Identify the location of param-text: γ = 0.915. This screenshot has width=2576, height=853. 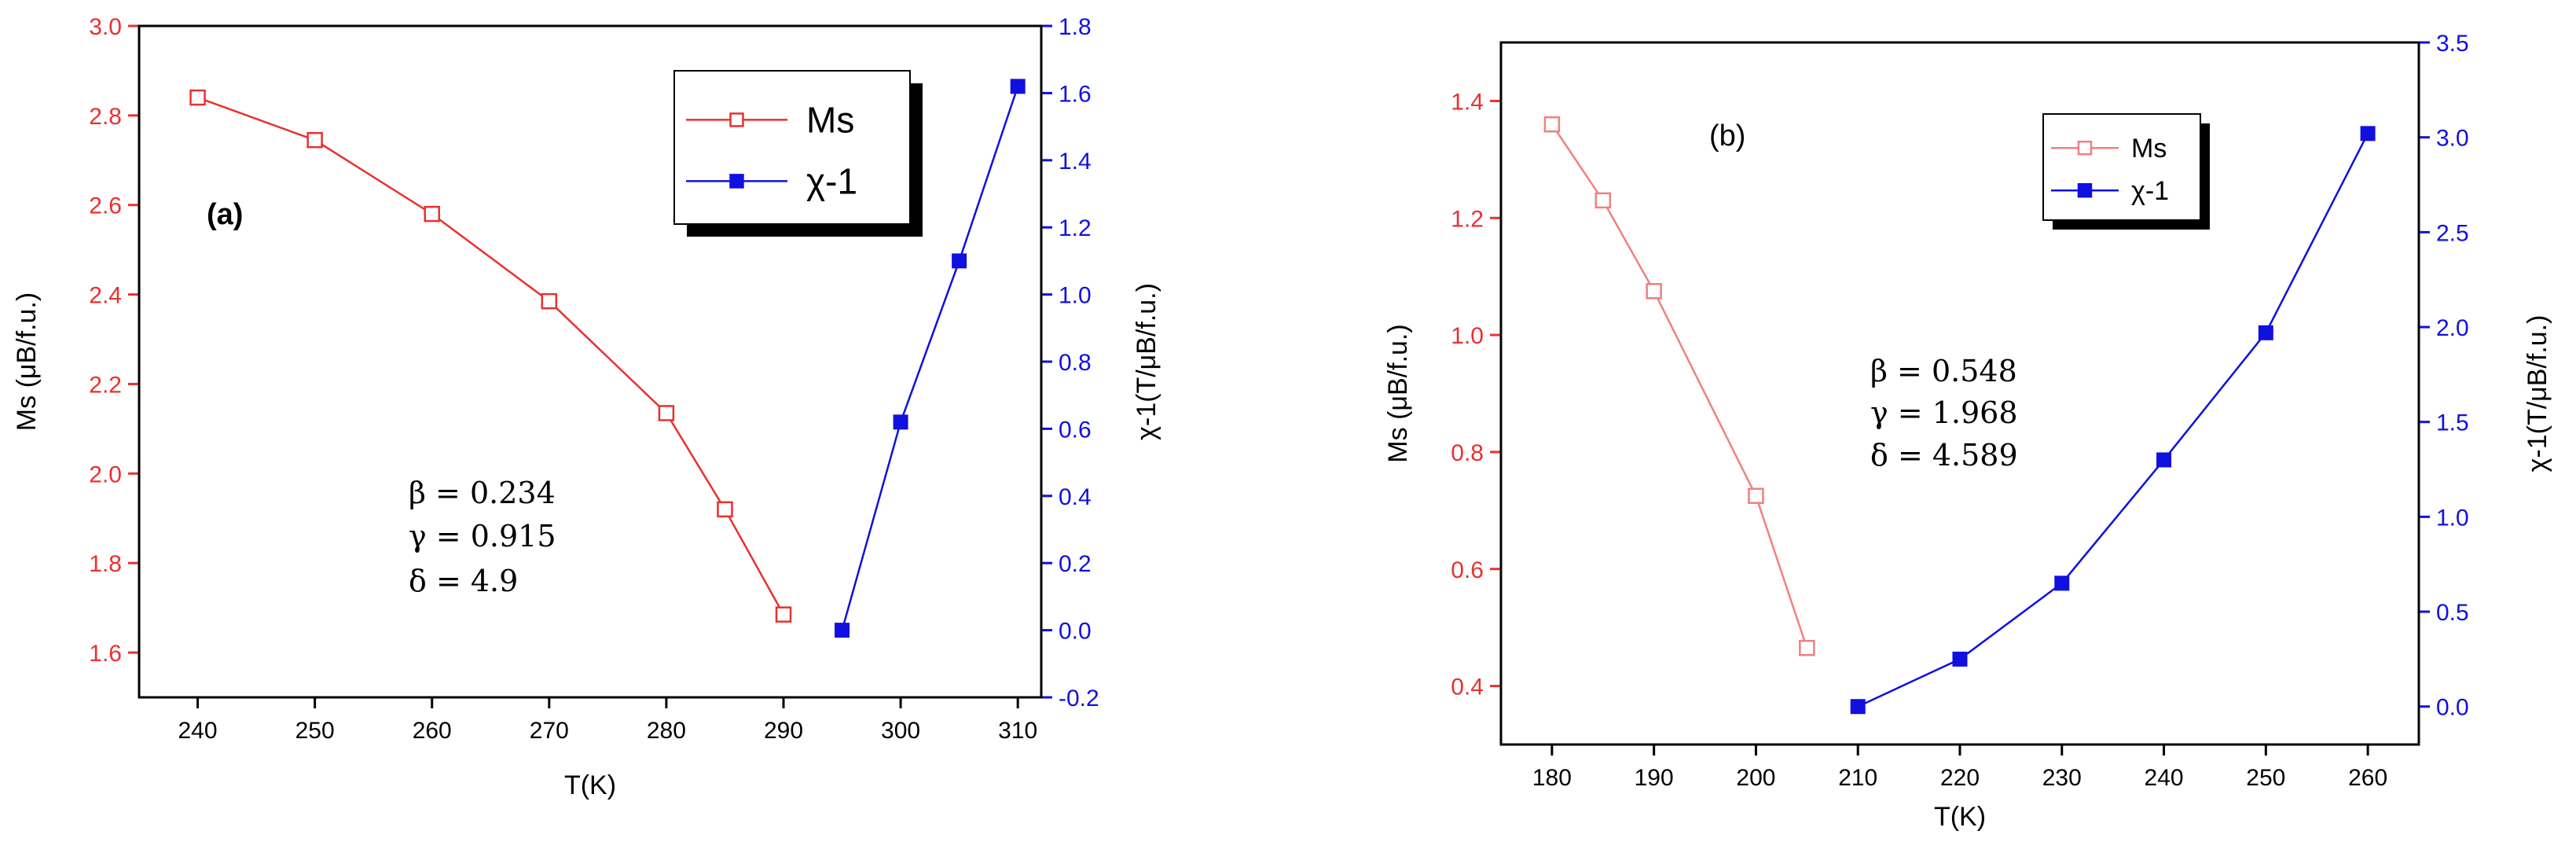
(482, 536).